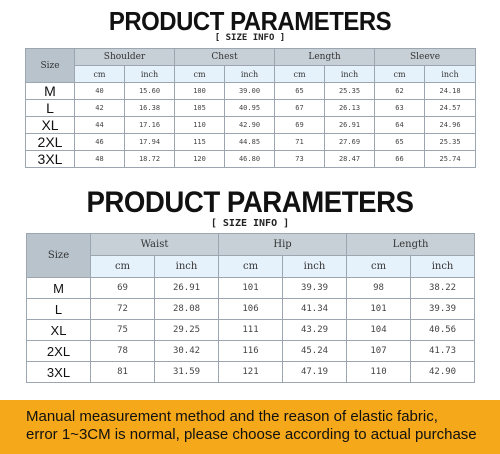 This screenshot has height=454, width=500. Describe the element at coordinates (450, 91) in the screenshot. I see `value-cell: 24.18` at that location.